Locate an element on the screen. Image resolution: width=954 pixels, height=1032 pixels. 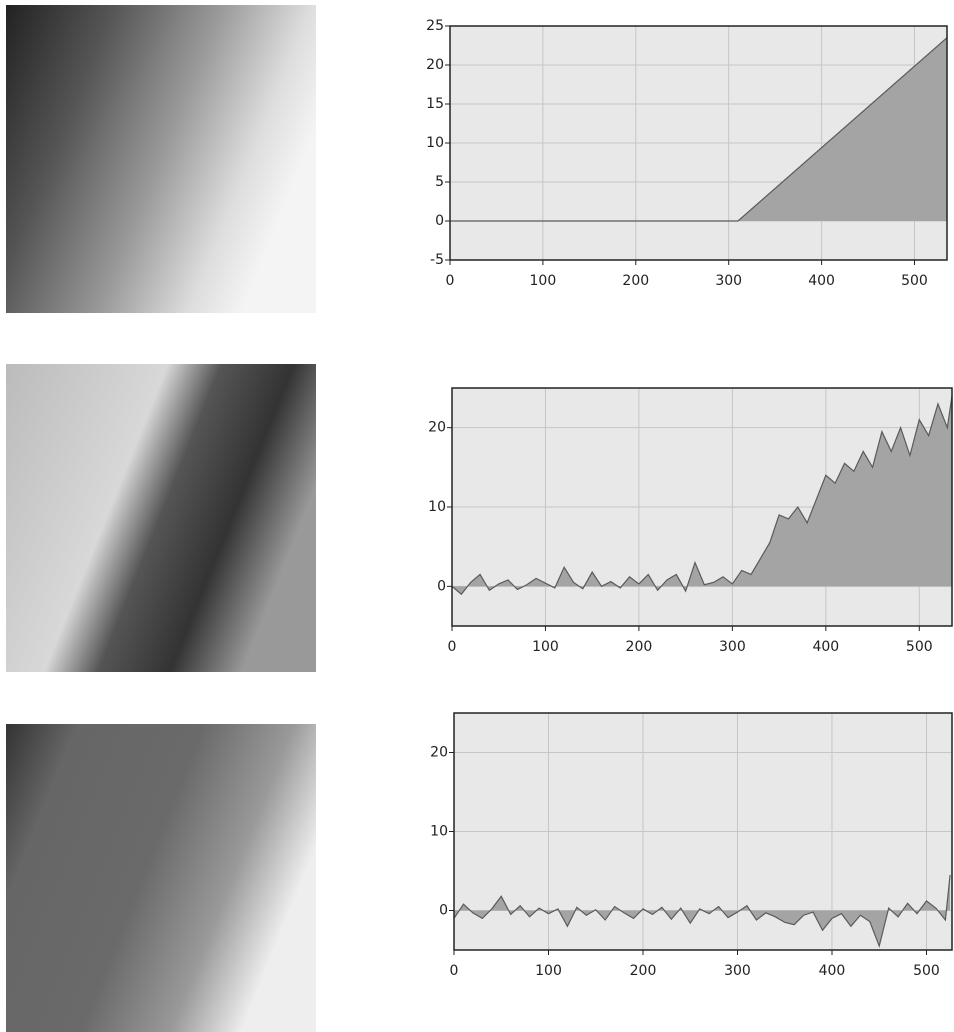
y-tick-label: 15 is located at coordinates (435, 104).